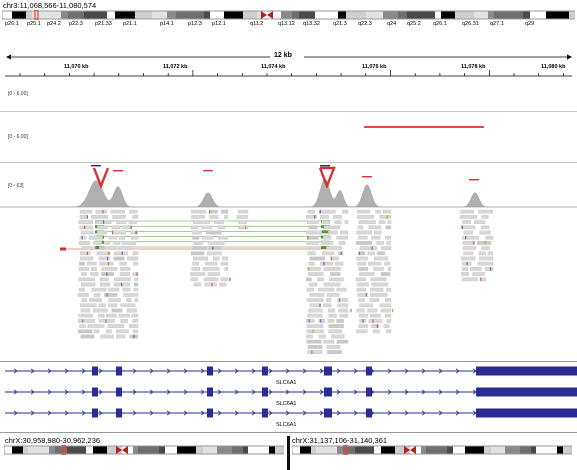 This screenshot has width=577, height=470. I want to click on coverage-track, so click(288, 185).